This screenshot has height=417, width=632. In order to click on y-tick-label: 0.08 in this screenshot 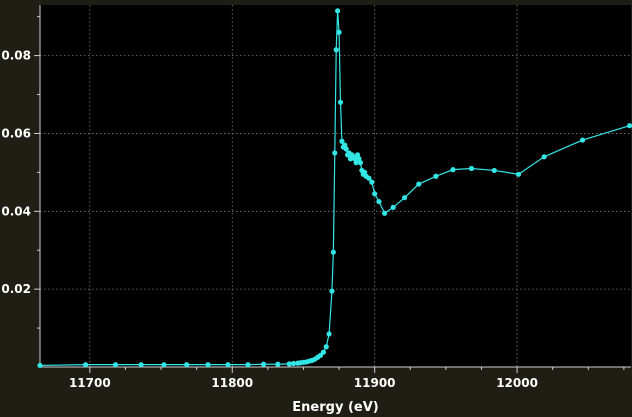, I will do `click(16, 56)`.